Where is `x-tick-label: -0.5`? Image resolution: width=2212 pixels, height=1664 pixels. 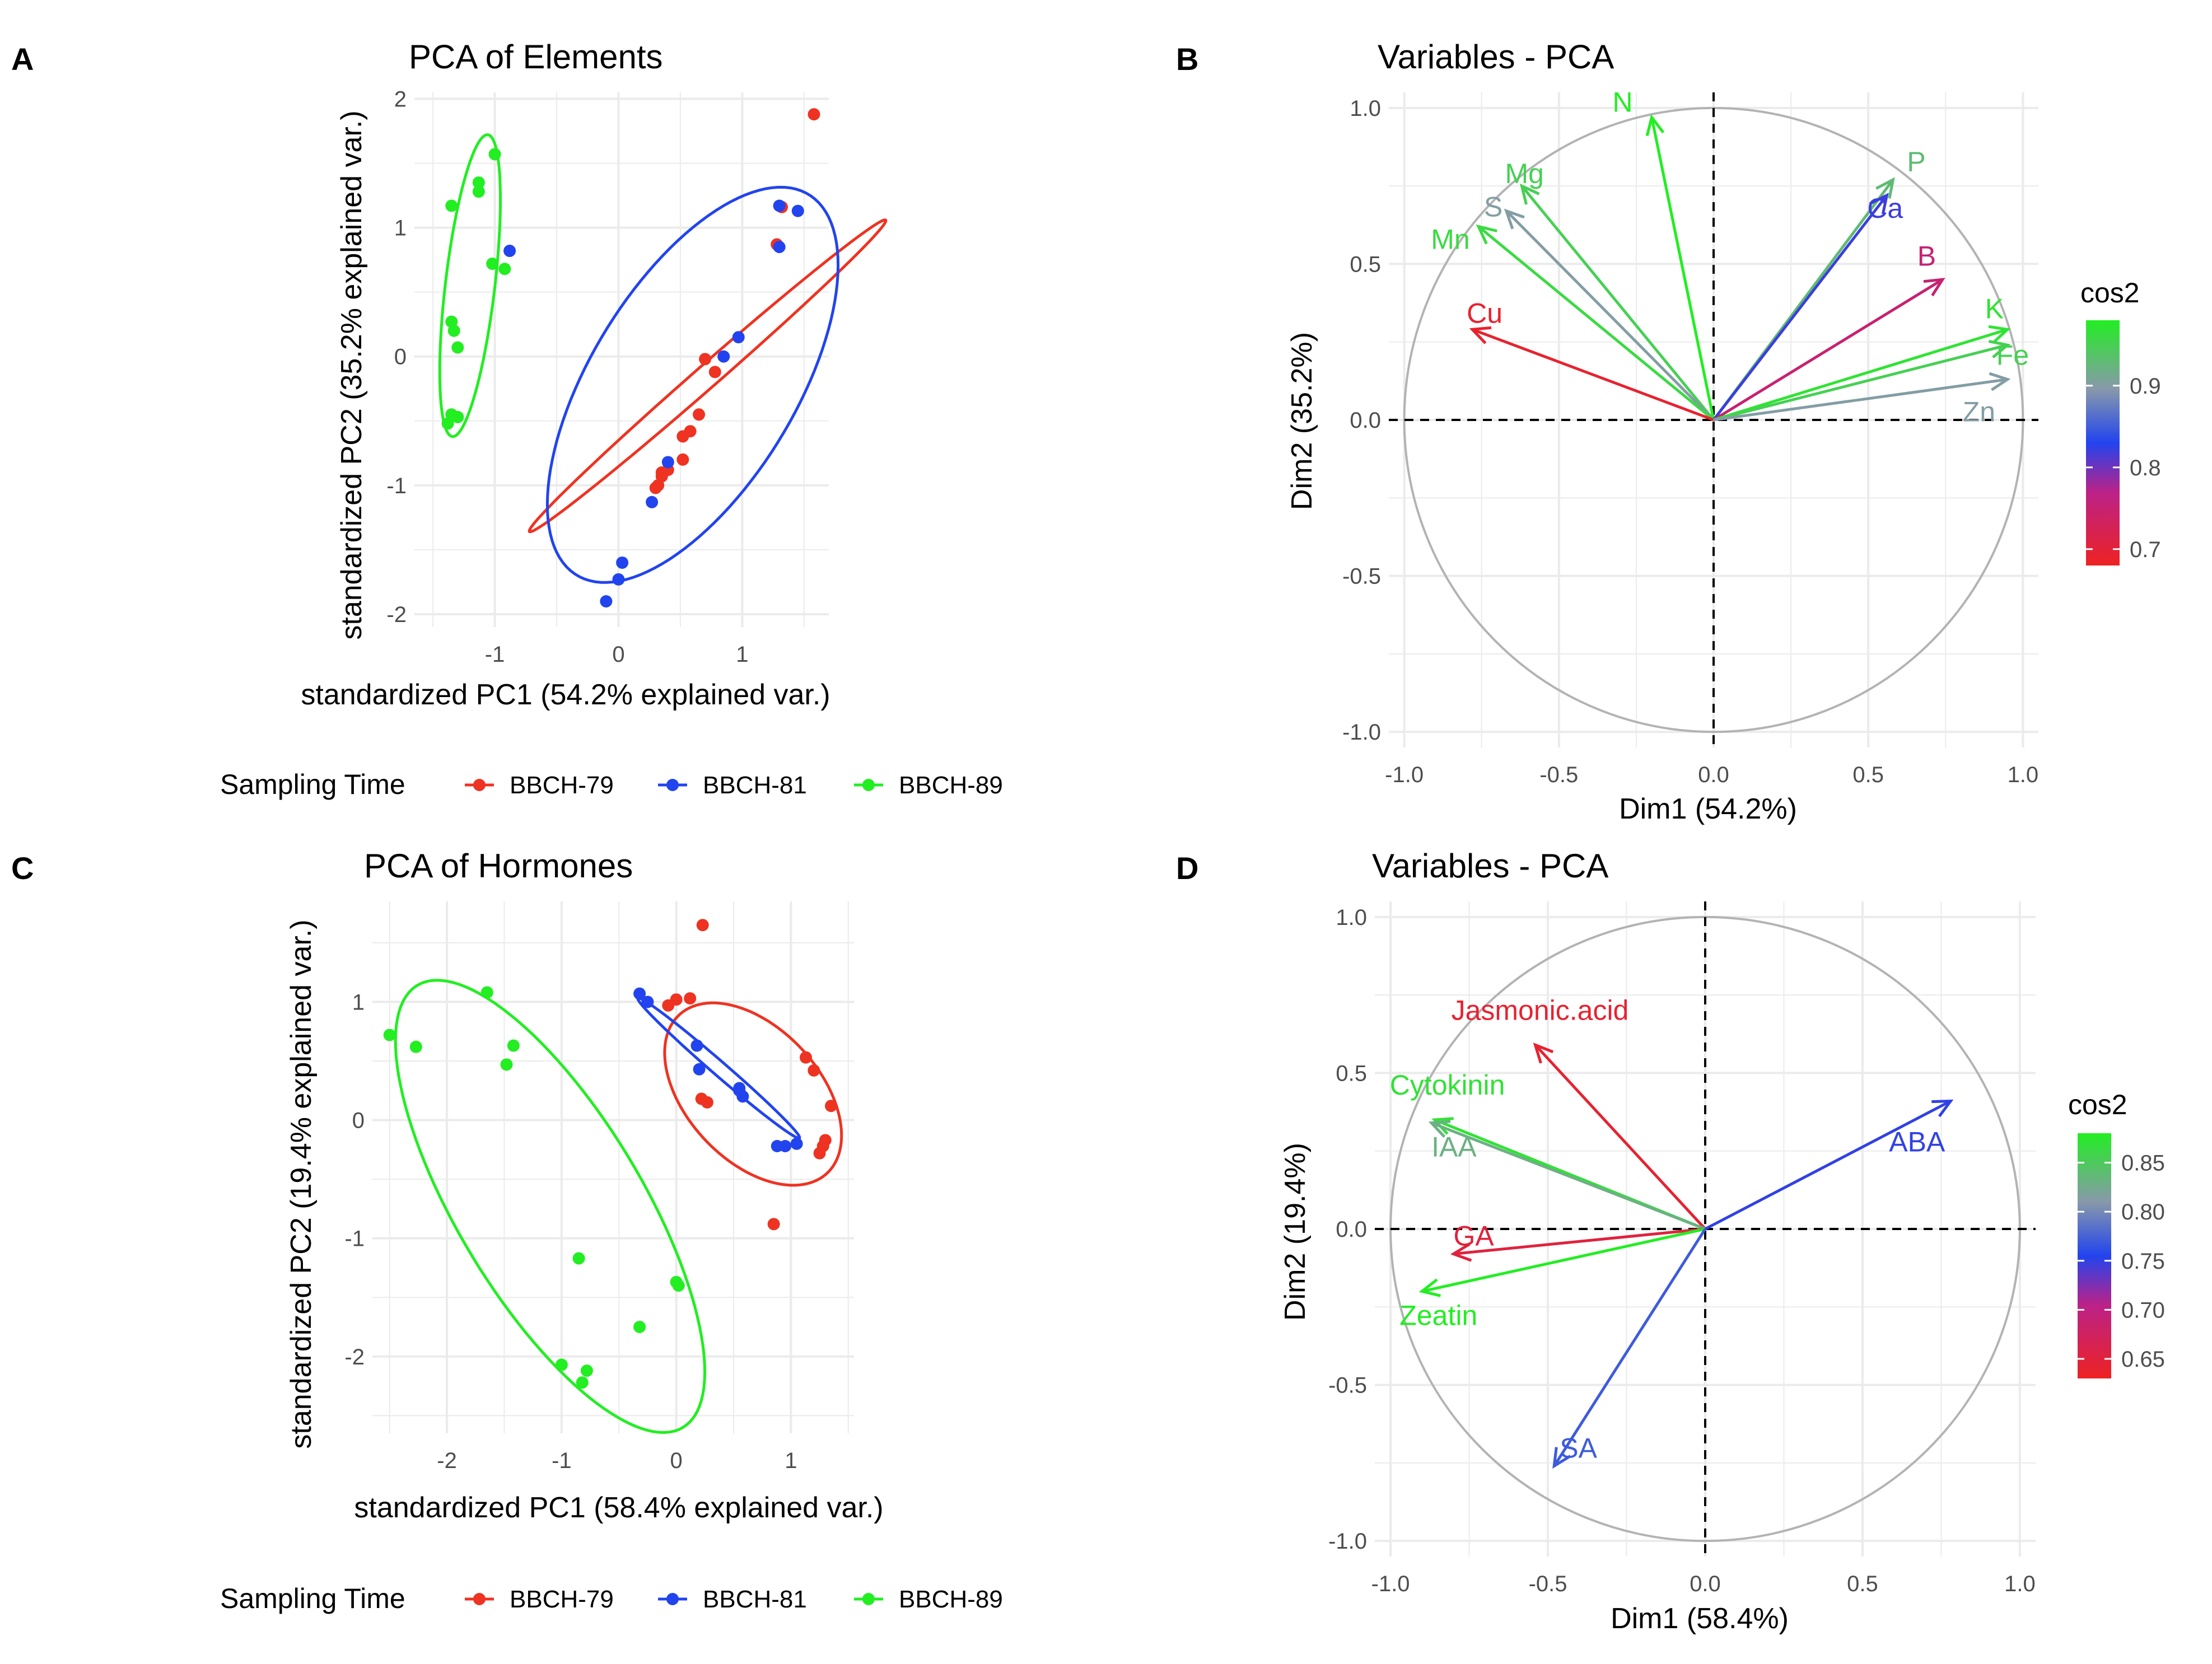 x-tick-label: -0.5 is located at coordinates (1558, 775).